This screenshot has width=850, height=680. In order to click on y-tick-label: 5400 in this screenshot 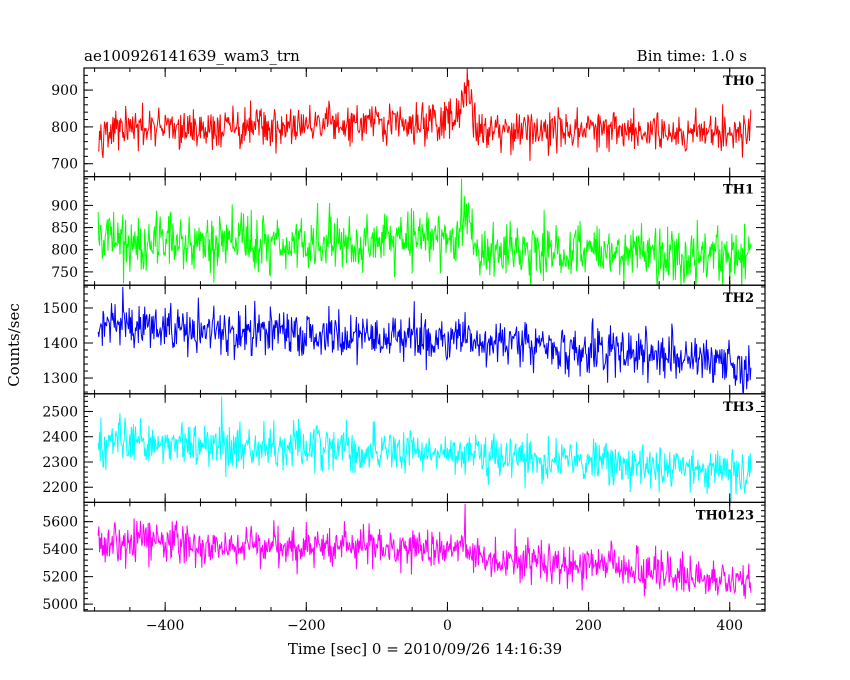, I will do `click(60, 550)`.